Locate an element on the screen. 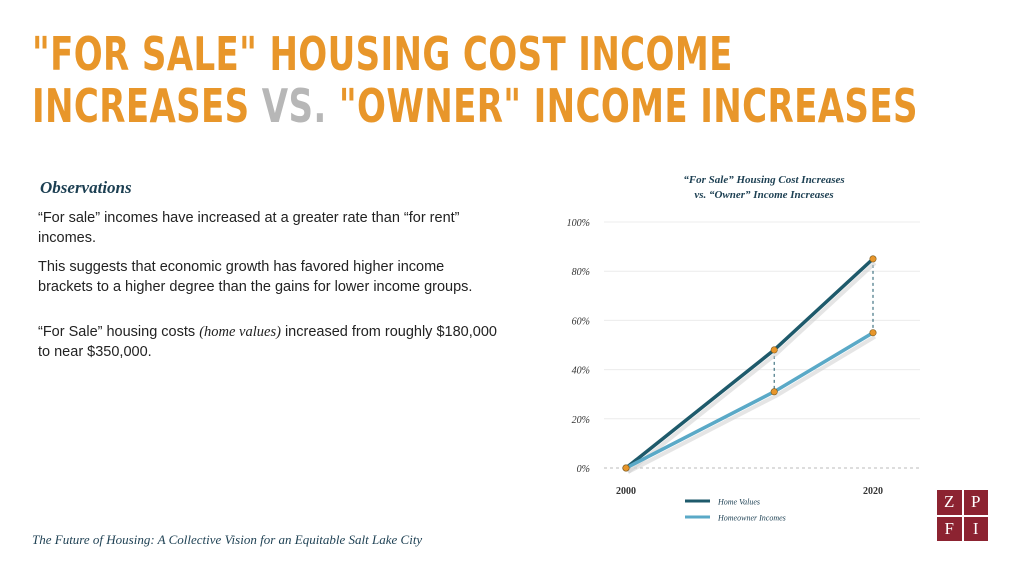 Image resolution: width=1024 pixels, height=576 pixels. y-tick-label: 0% is located at coordinates (583, 469).